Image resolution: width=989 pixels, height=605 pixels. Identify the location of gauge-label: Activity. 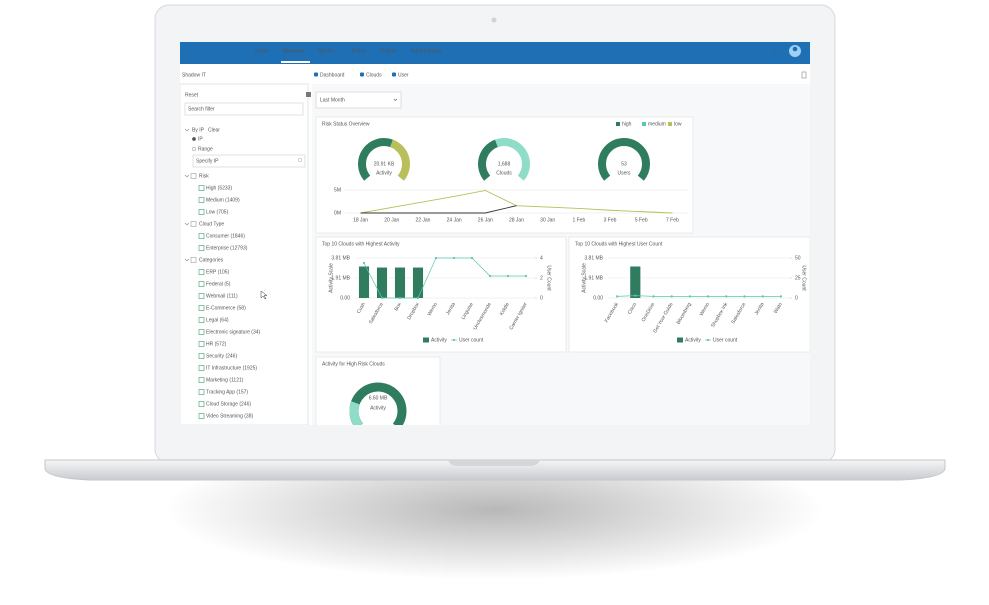
(384, 173).